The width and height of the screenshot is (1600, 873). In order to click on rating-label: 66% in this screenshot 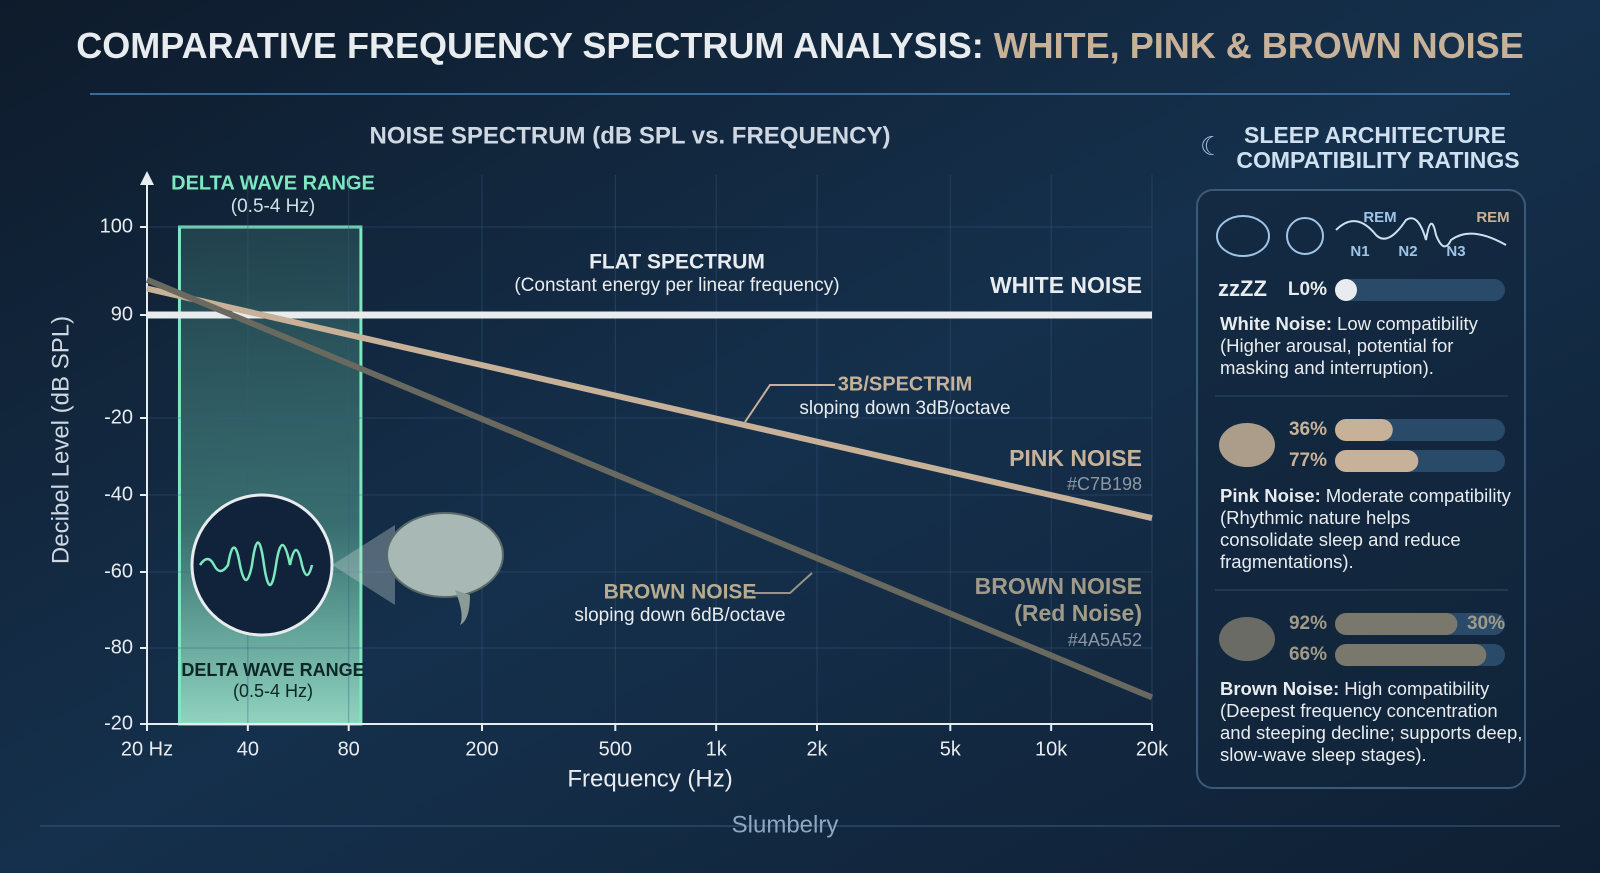, I will do `click(1308, 654)`.